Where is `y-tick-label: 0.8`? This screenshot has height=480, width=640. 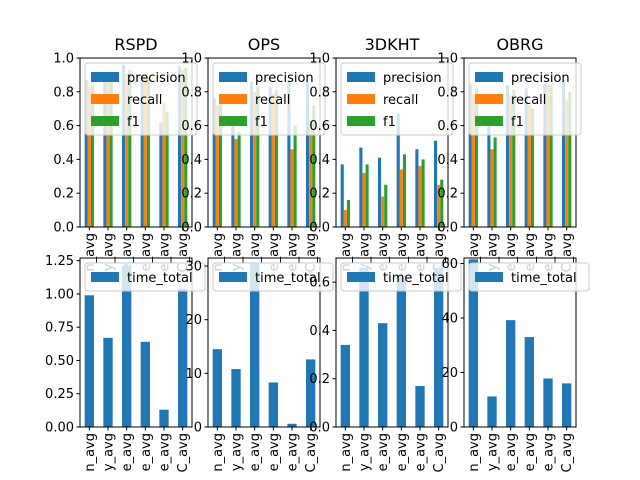 y-tick-label: 0.8 is located at coordinates (319, 92).